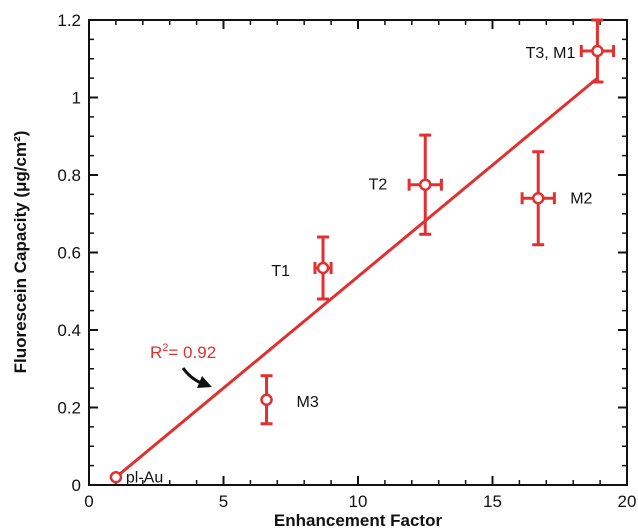  Describe the element at coordinates (88, 501) in the screenshot. I see `x-tick-label: 0` at that location.